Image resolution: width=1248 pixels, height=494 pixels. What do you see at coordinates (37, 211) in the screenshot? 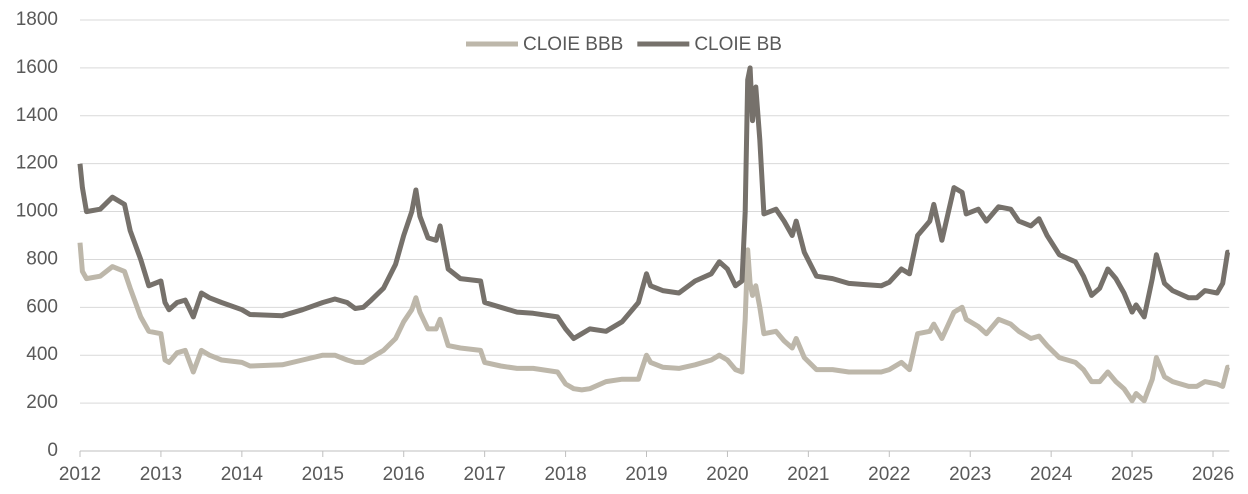
I see `y-tick-label: 1000` at bounding box center [37, 211].